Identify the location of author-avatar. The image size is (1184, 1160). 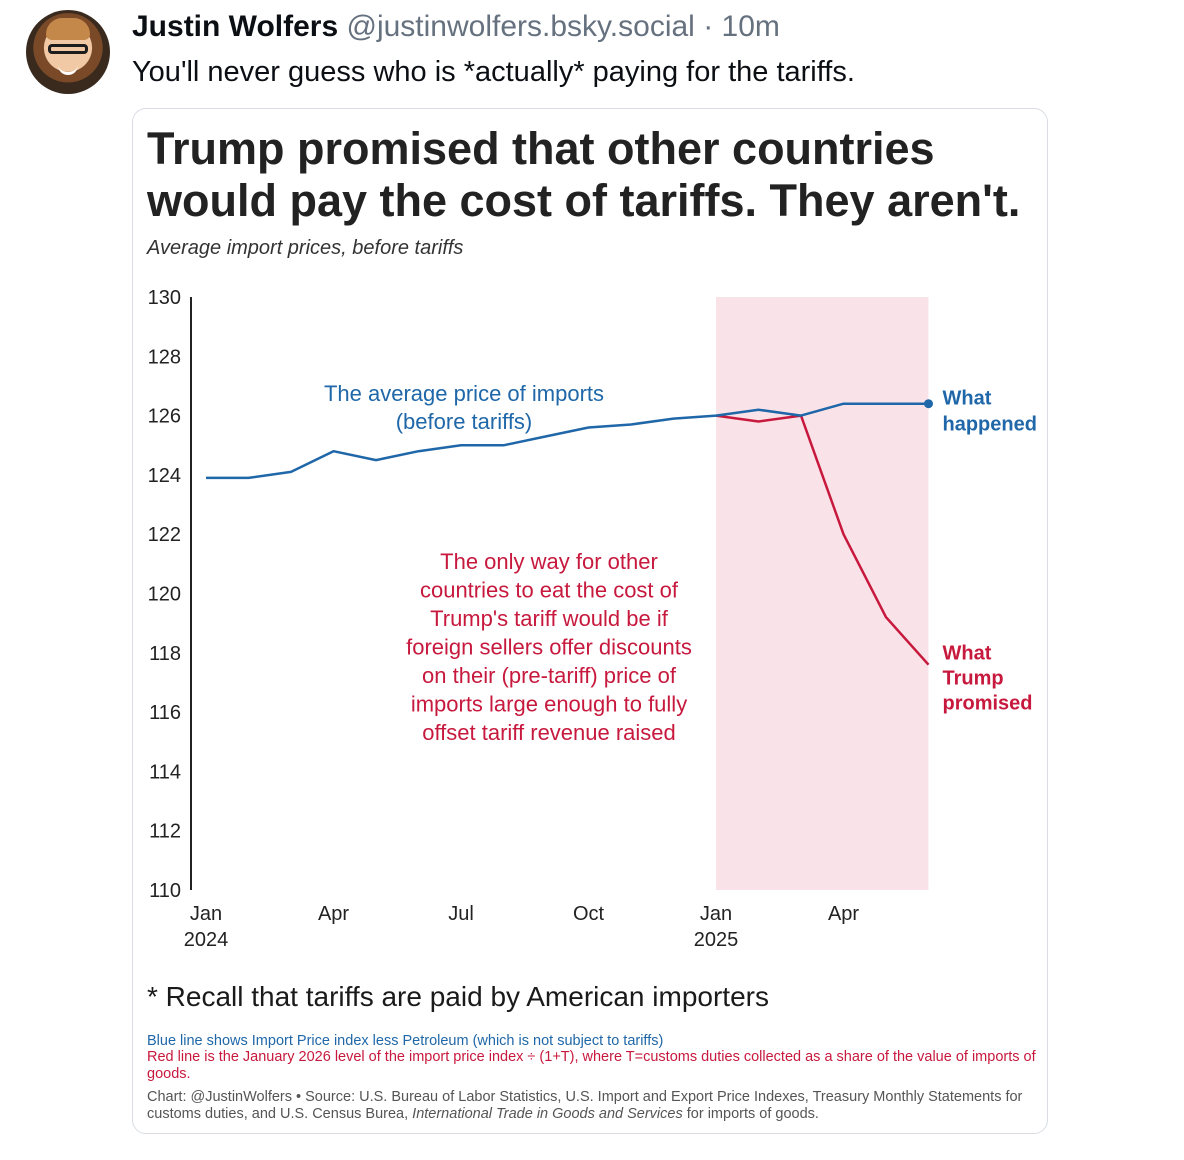
(68, 52).